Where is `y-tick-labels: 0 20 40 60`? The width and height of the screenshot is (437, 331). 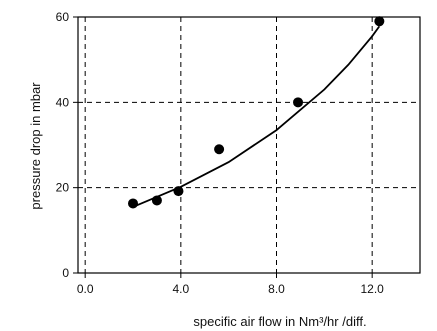
y-tick-labels: 0 20 40 60 is located at coordinates (63, 145).